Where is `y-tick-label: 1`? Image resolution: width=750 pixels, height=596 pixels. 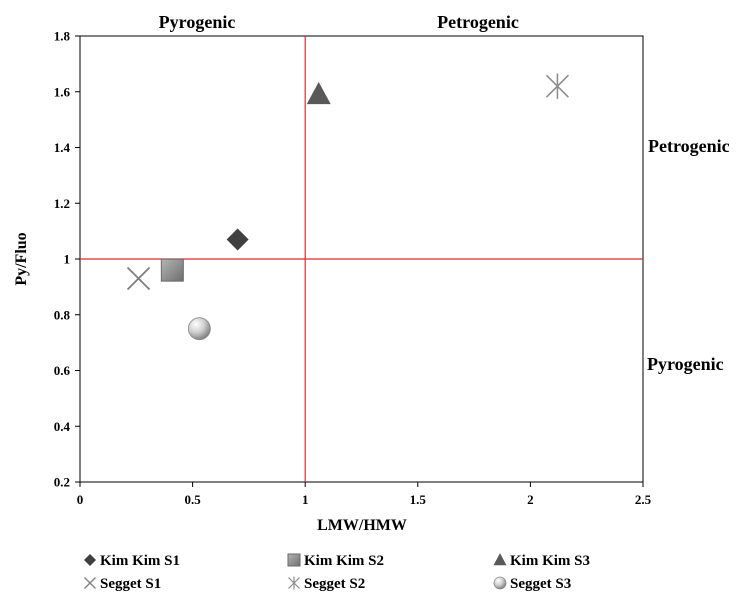
y-tick-label: 1 is located at coordinates (67, 259).